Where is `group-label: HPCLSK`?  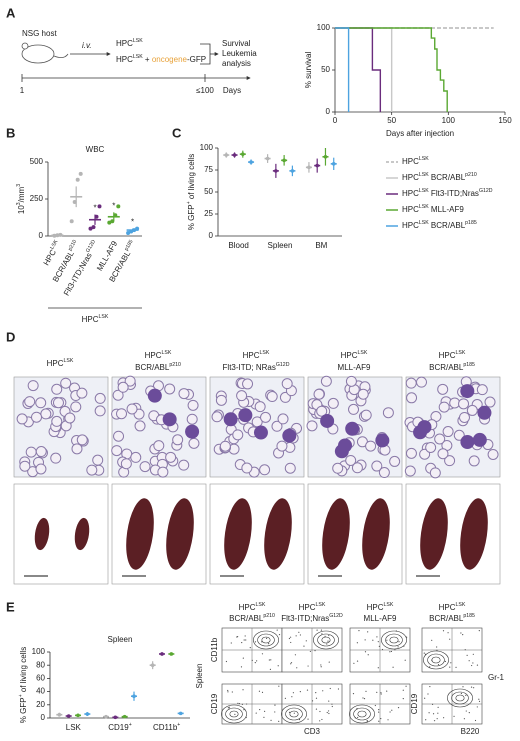
group-label: HPCLSK is located at coordinates (95, 319).